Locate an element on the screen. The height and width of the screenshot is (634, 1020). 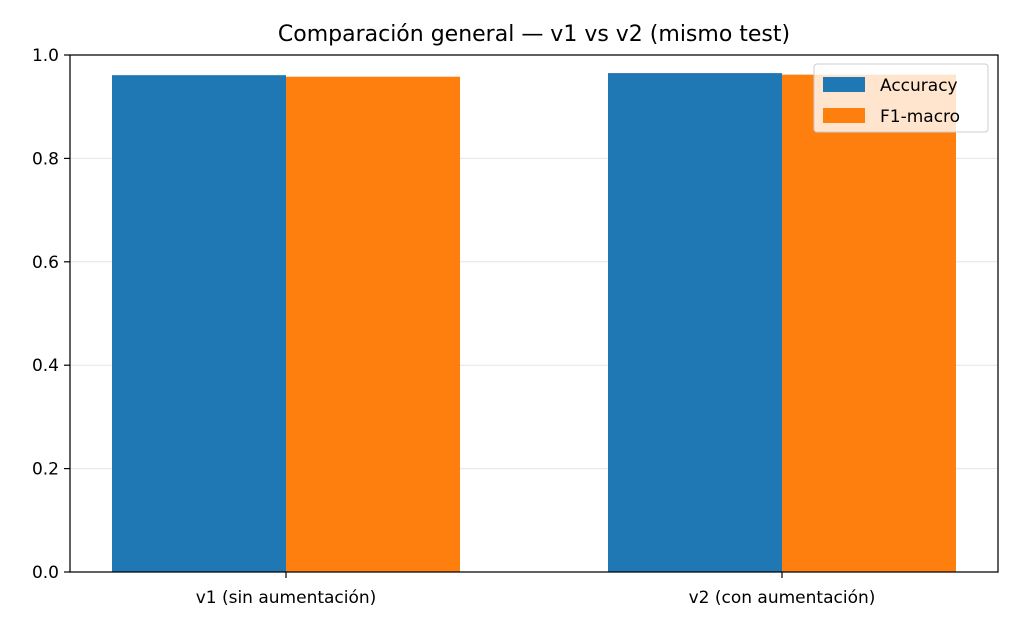
y-tick-label: 1.0 is located at coordinates (45, 56).